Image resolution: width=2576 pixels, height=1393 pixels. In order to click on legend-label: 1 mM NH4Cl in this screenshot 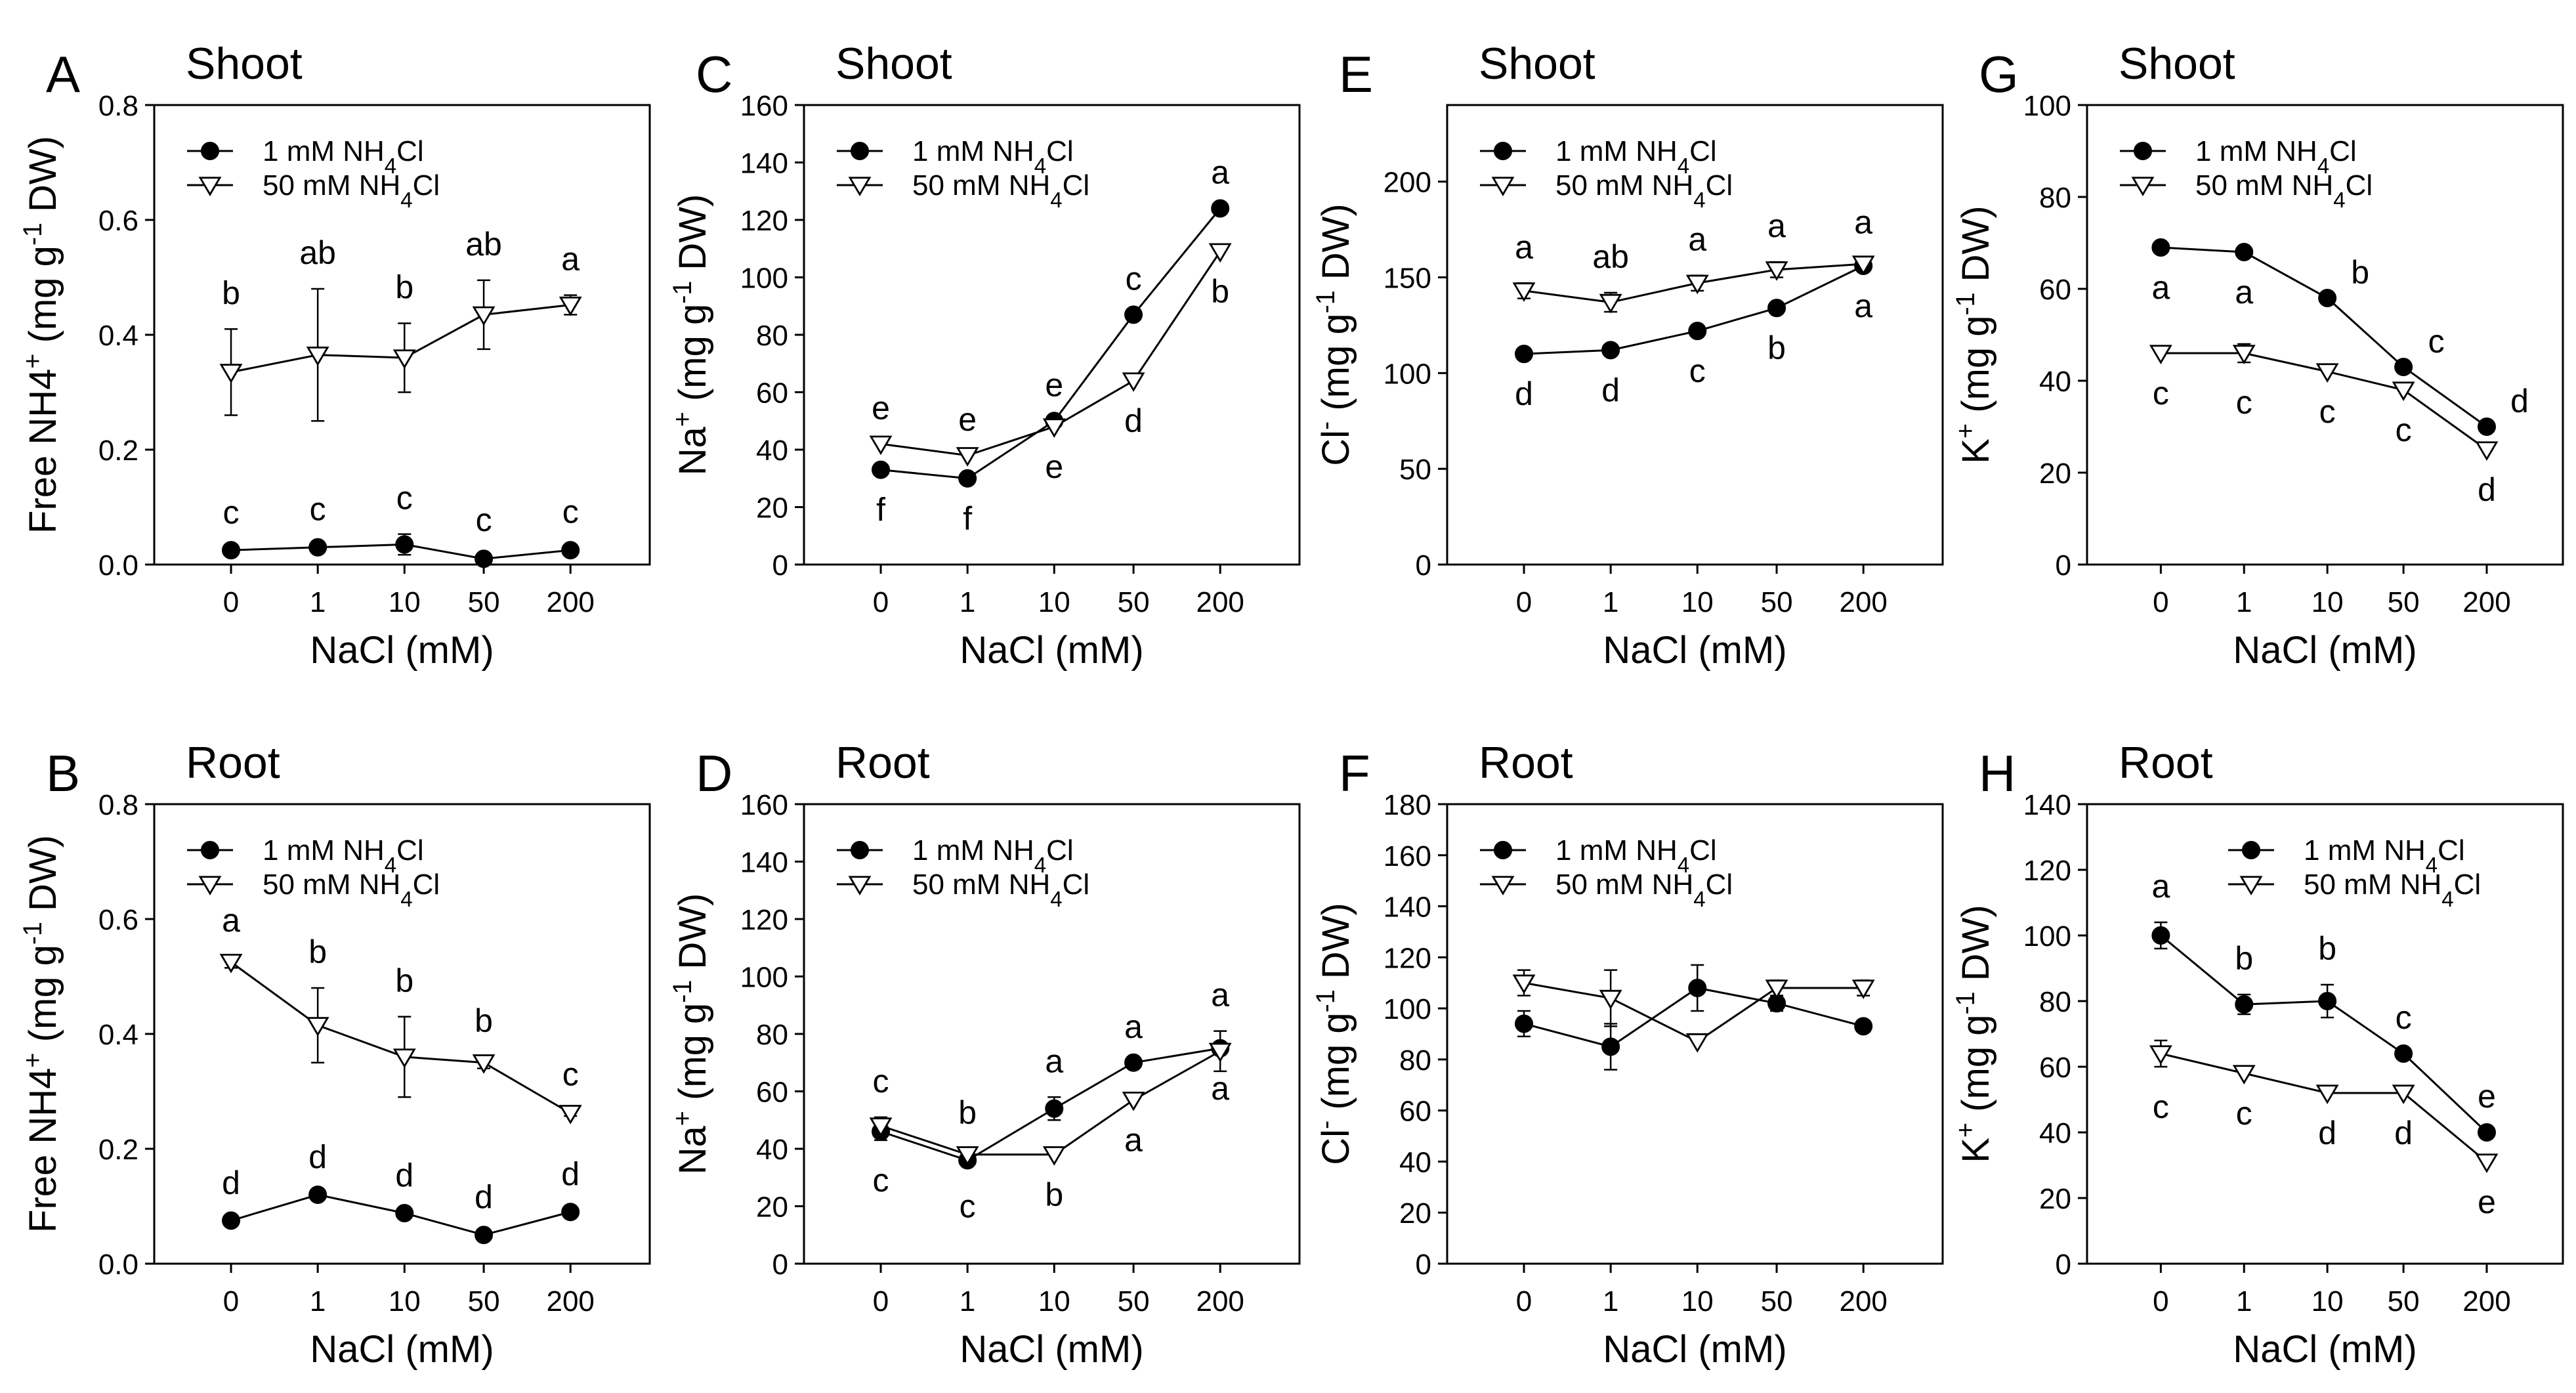, I will do `click(993, 156)`.